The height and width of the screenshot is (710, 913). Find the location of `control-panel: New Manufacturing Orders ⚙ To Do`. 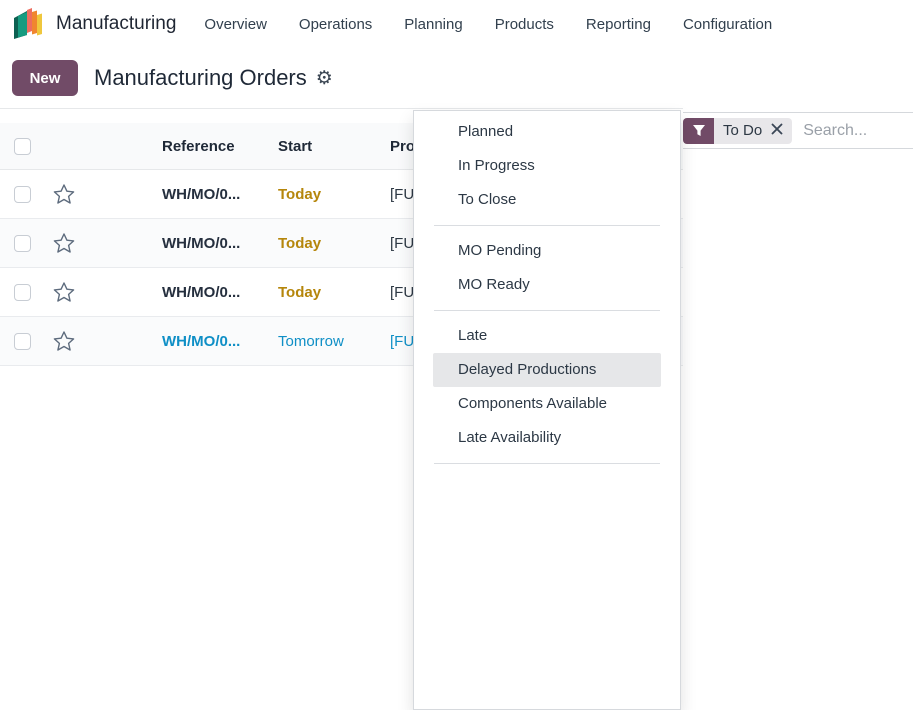

control-panel: New Manufacturing Orders ⚙ To Do is located at coordinates (456, 98).